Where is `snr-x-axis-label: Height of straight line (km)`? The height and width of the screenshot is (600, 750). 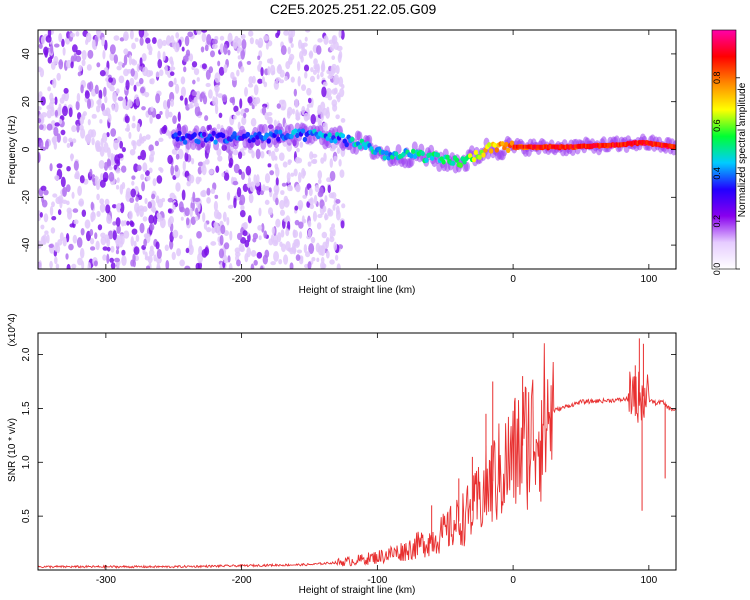 snr-x-axis-label: Height of straight line (km) is located at coordinates (357, 590).